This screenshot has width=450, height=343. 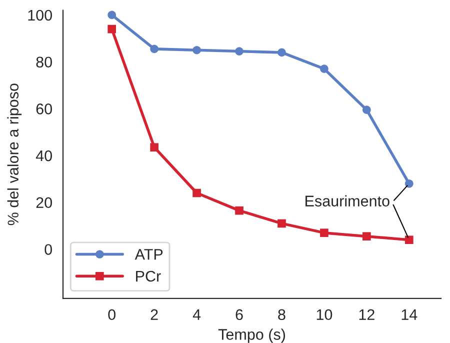 I want to click on annotation: Esaurimento, so click(x=348, y=200).